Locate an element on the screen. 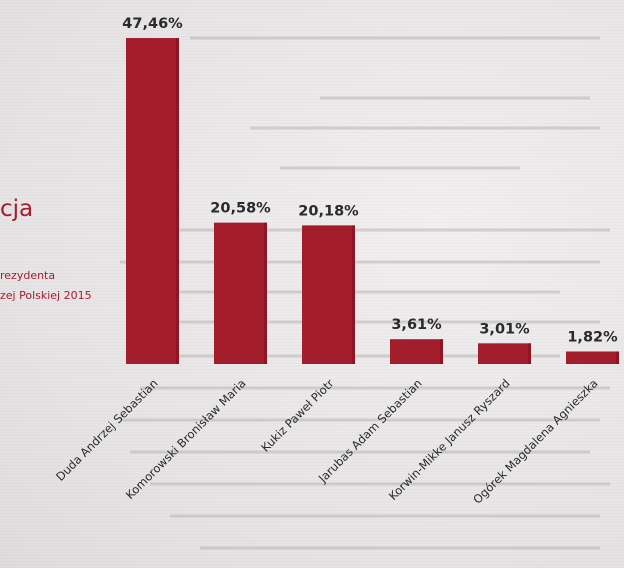 Image resolution: width=624 pixels, height=568 pixels. side-heading: cja is located at coordinates (17, 209).